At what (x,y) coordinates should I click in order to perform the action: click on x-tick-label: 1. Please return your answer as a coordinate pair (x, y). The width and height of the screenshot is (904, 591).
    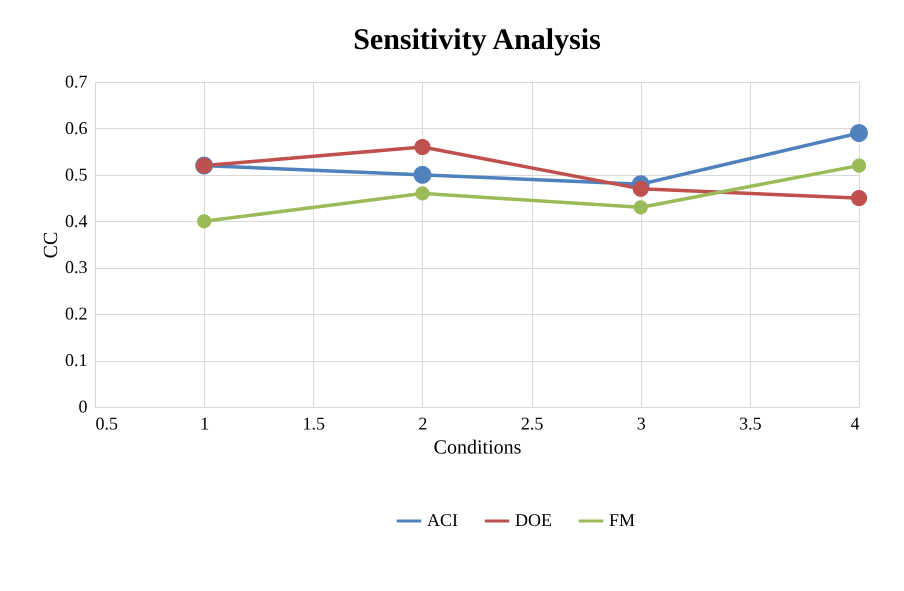
    Looking at the image, I should click on (205, 424).